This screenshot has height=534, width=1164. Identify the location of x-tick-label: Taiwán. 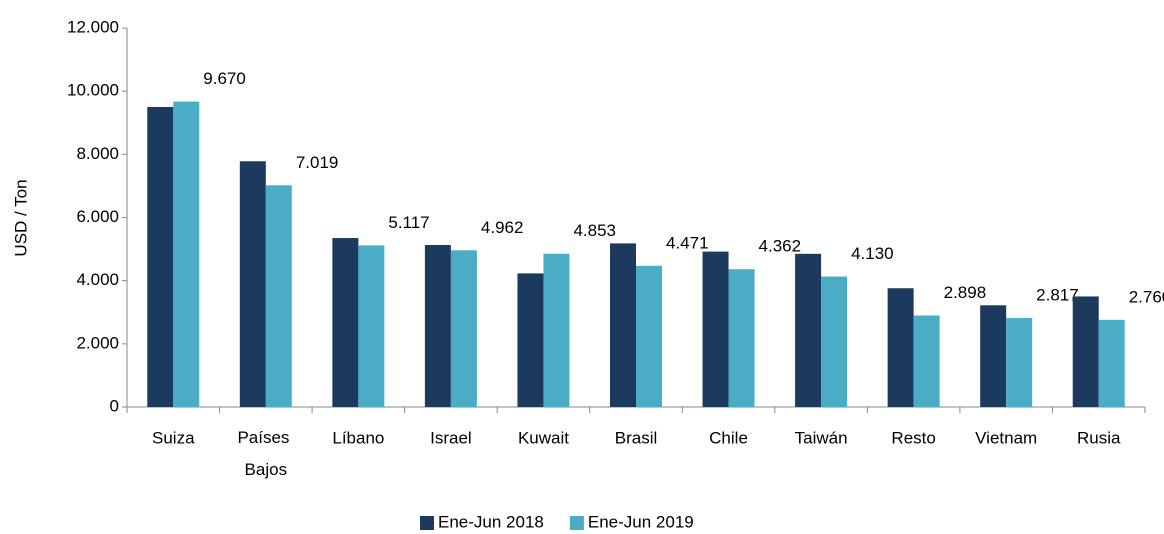
(821, 437).